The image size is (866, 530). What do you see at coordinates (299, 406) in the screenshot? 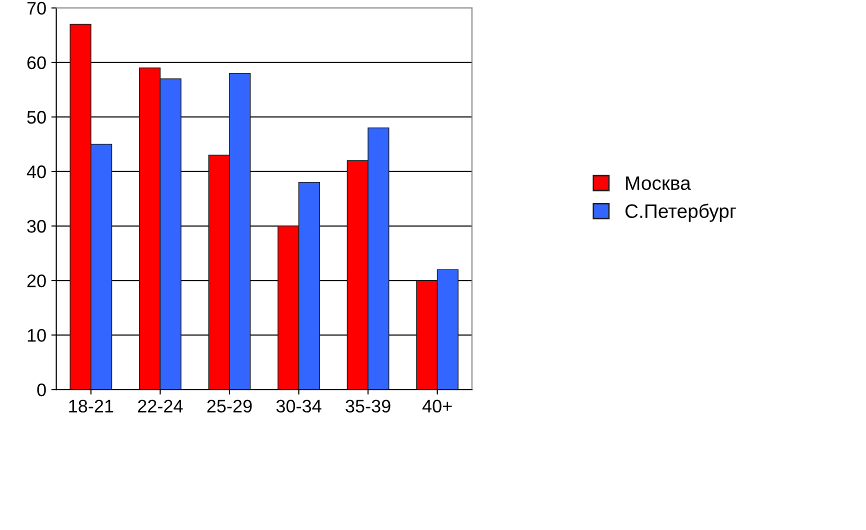
I see `x-tick-label: 30-34` at bounding box center [299, 406].